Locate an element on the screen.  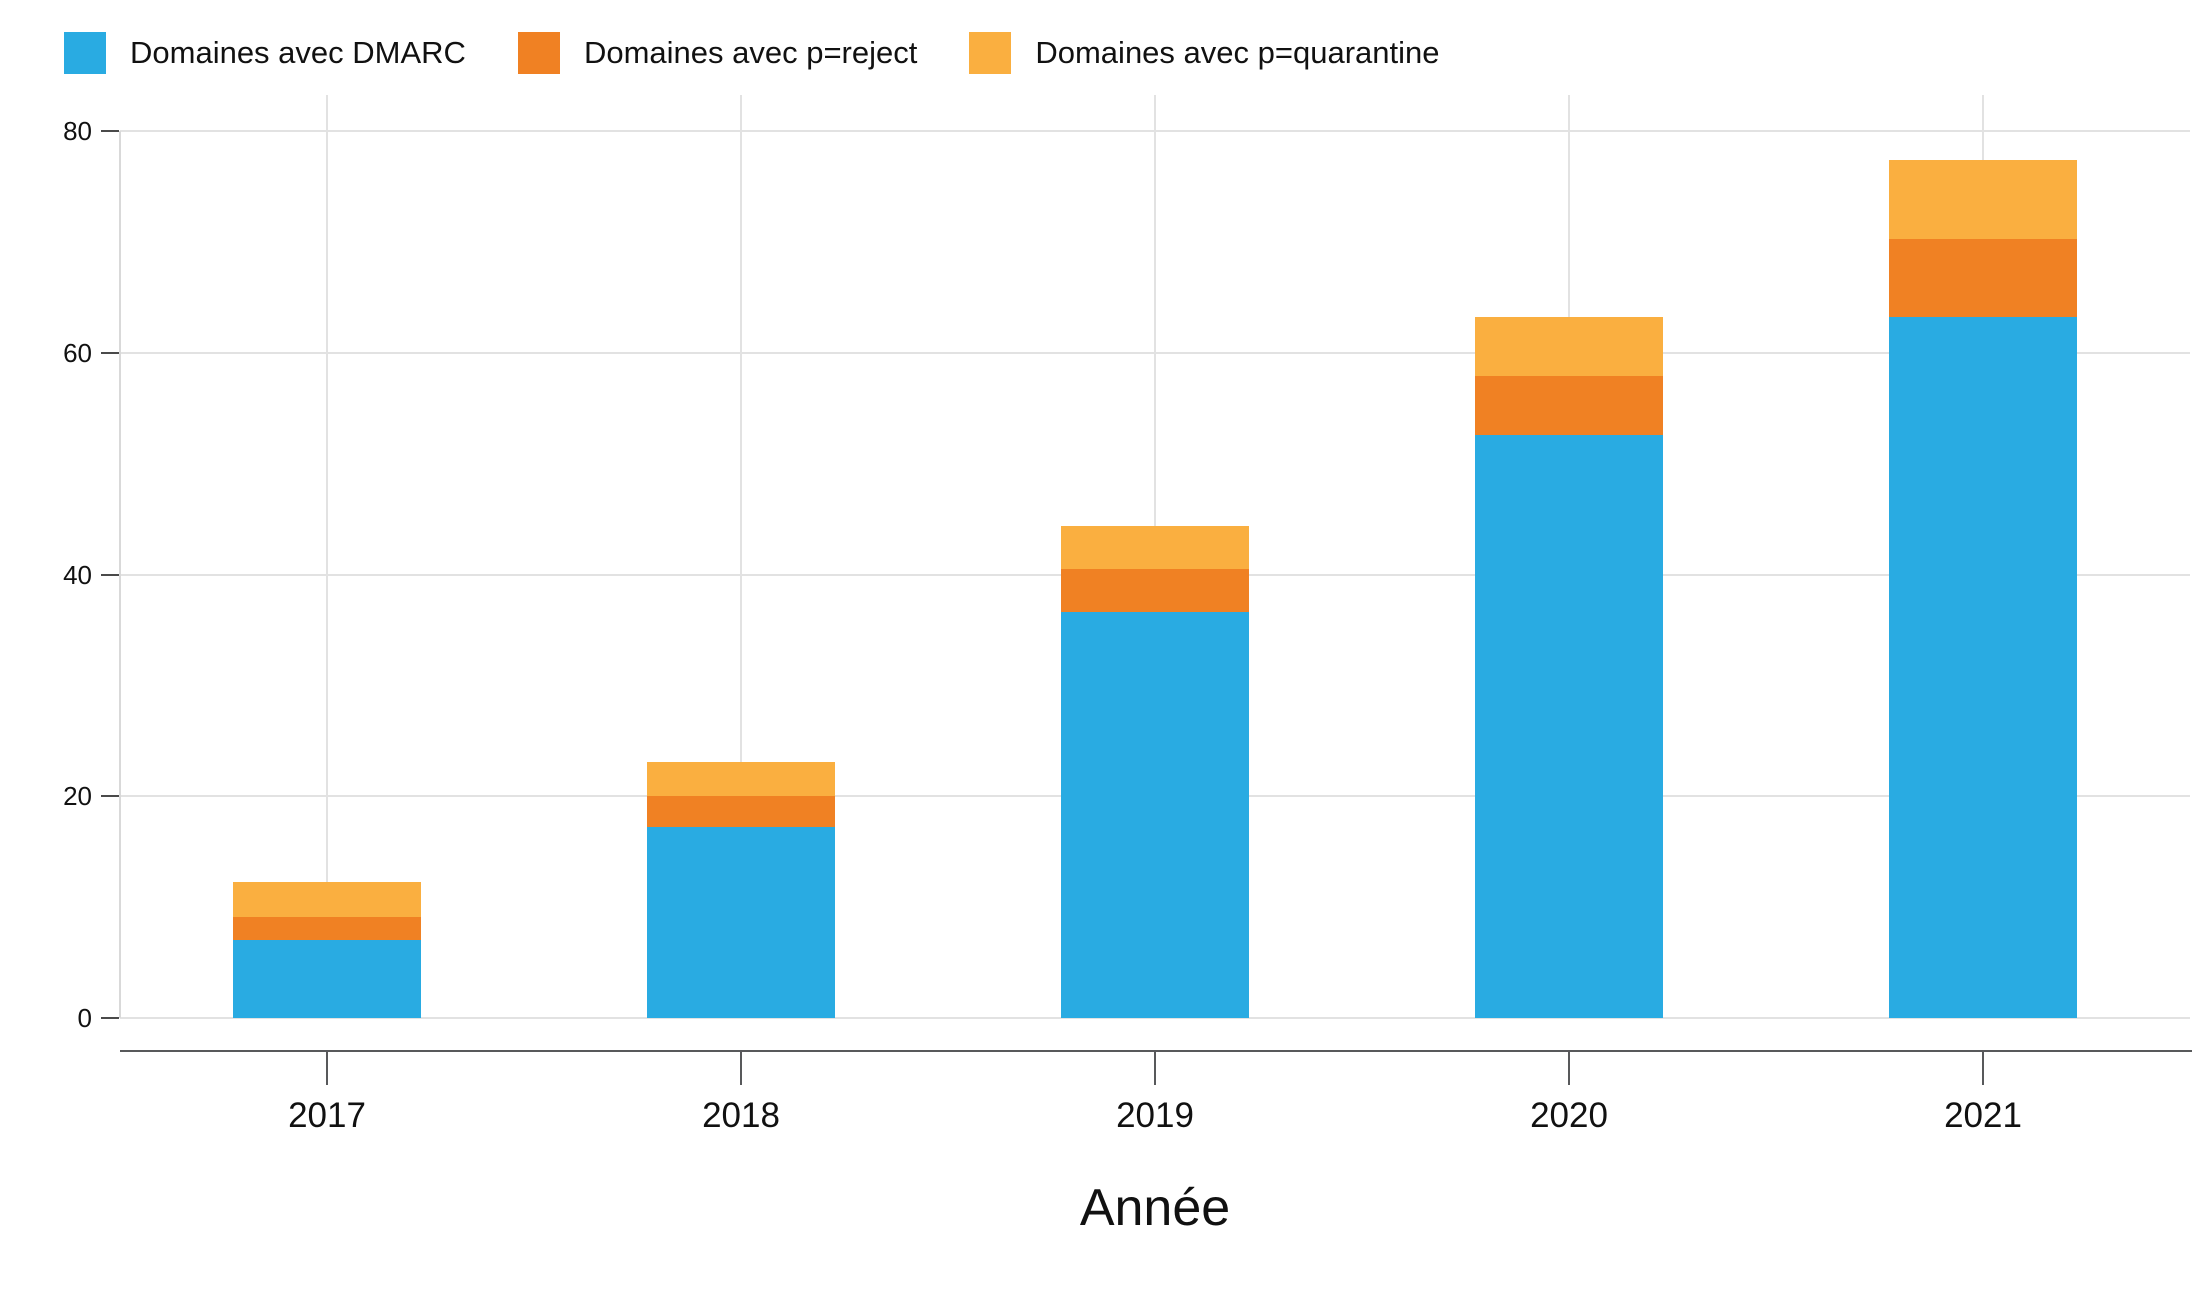
legend-item-dmarc: Domaines avec DMARC is located at coordinates (265, 53).